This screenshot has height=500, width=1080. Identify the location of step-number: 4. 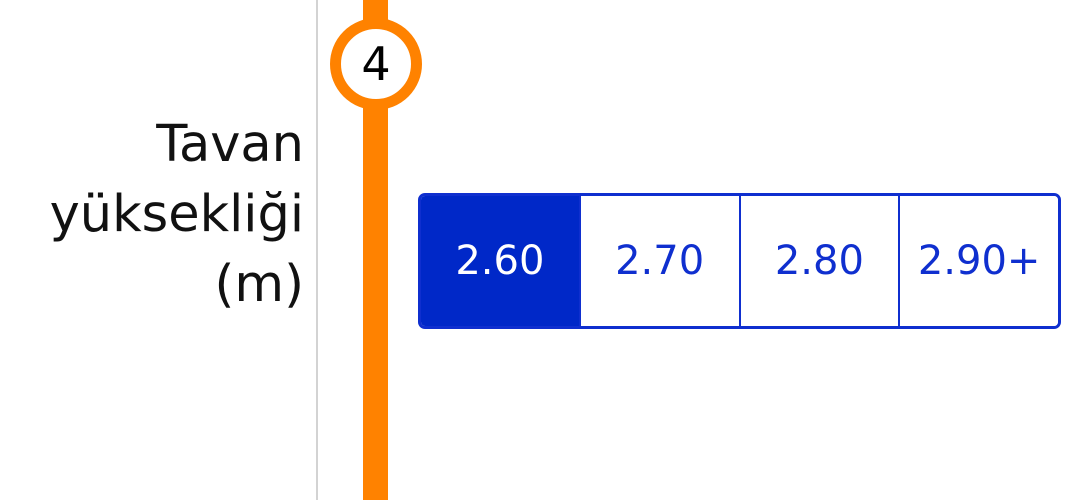
(376, 64).